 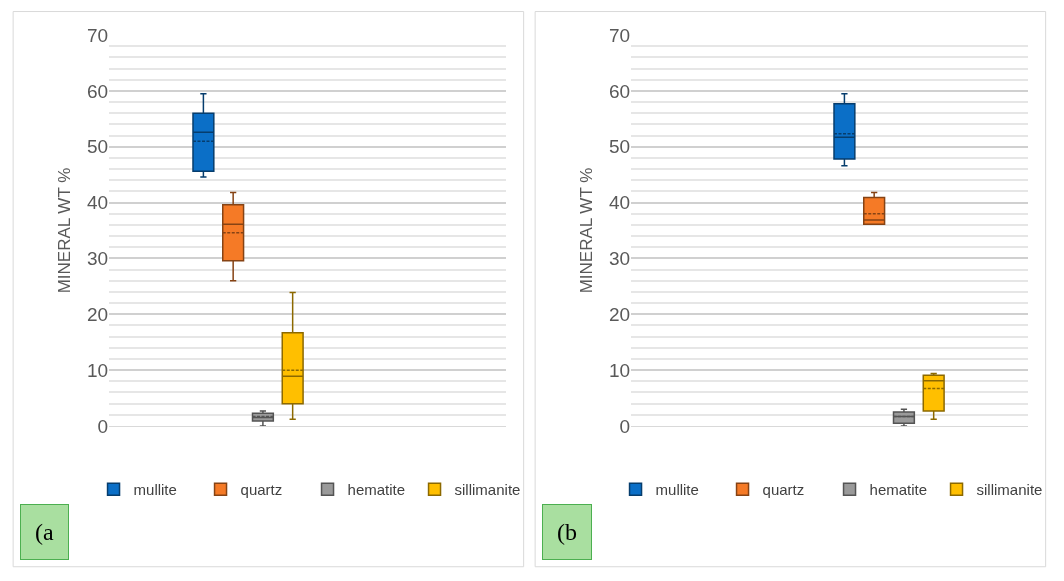 What do you see at coordinates (44, 532) in the screenshot?
I see `text: (a` at bounding box center [44, 532].